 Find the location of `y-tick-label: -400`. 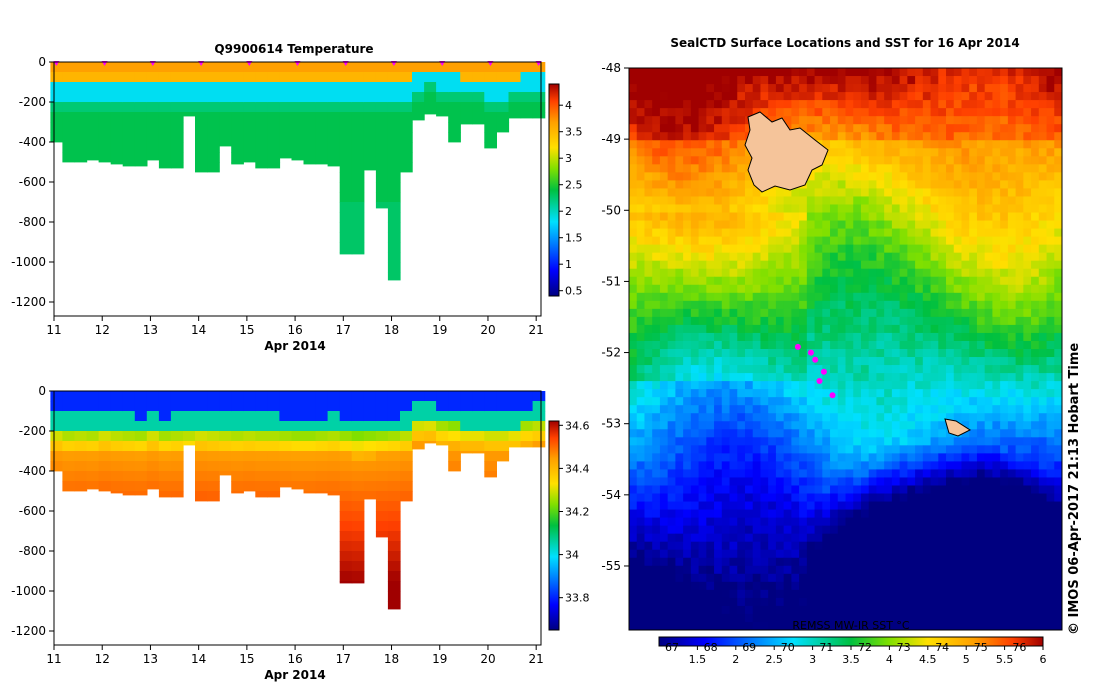

y-tick-label: -400 is located at coordinates (32, 142).